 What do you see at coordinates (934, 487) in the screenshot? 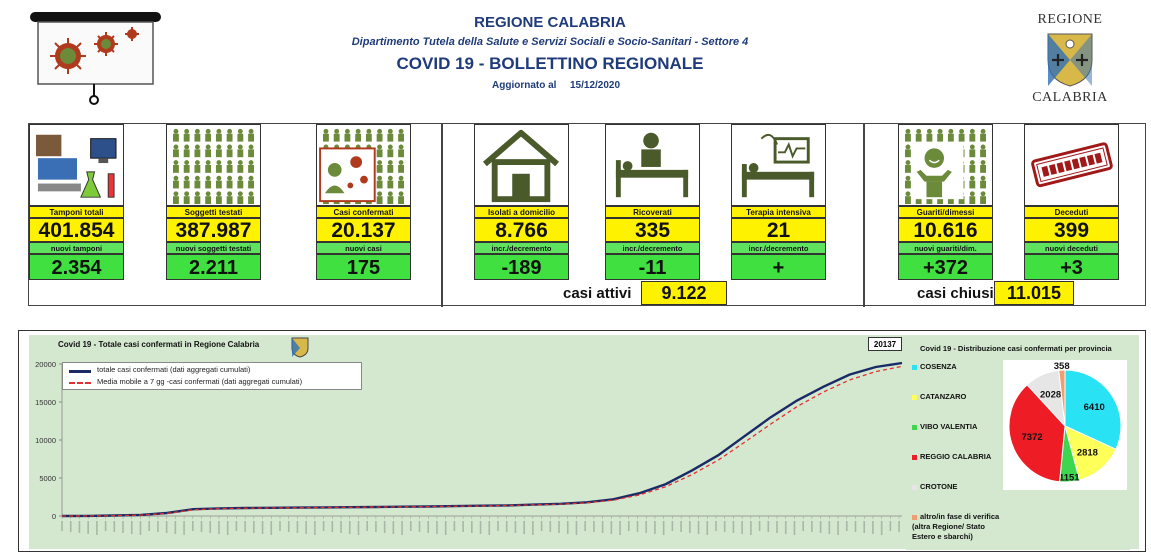
I see `pie-legend-item: CROTONE` at bounding box center [934, 487].